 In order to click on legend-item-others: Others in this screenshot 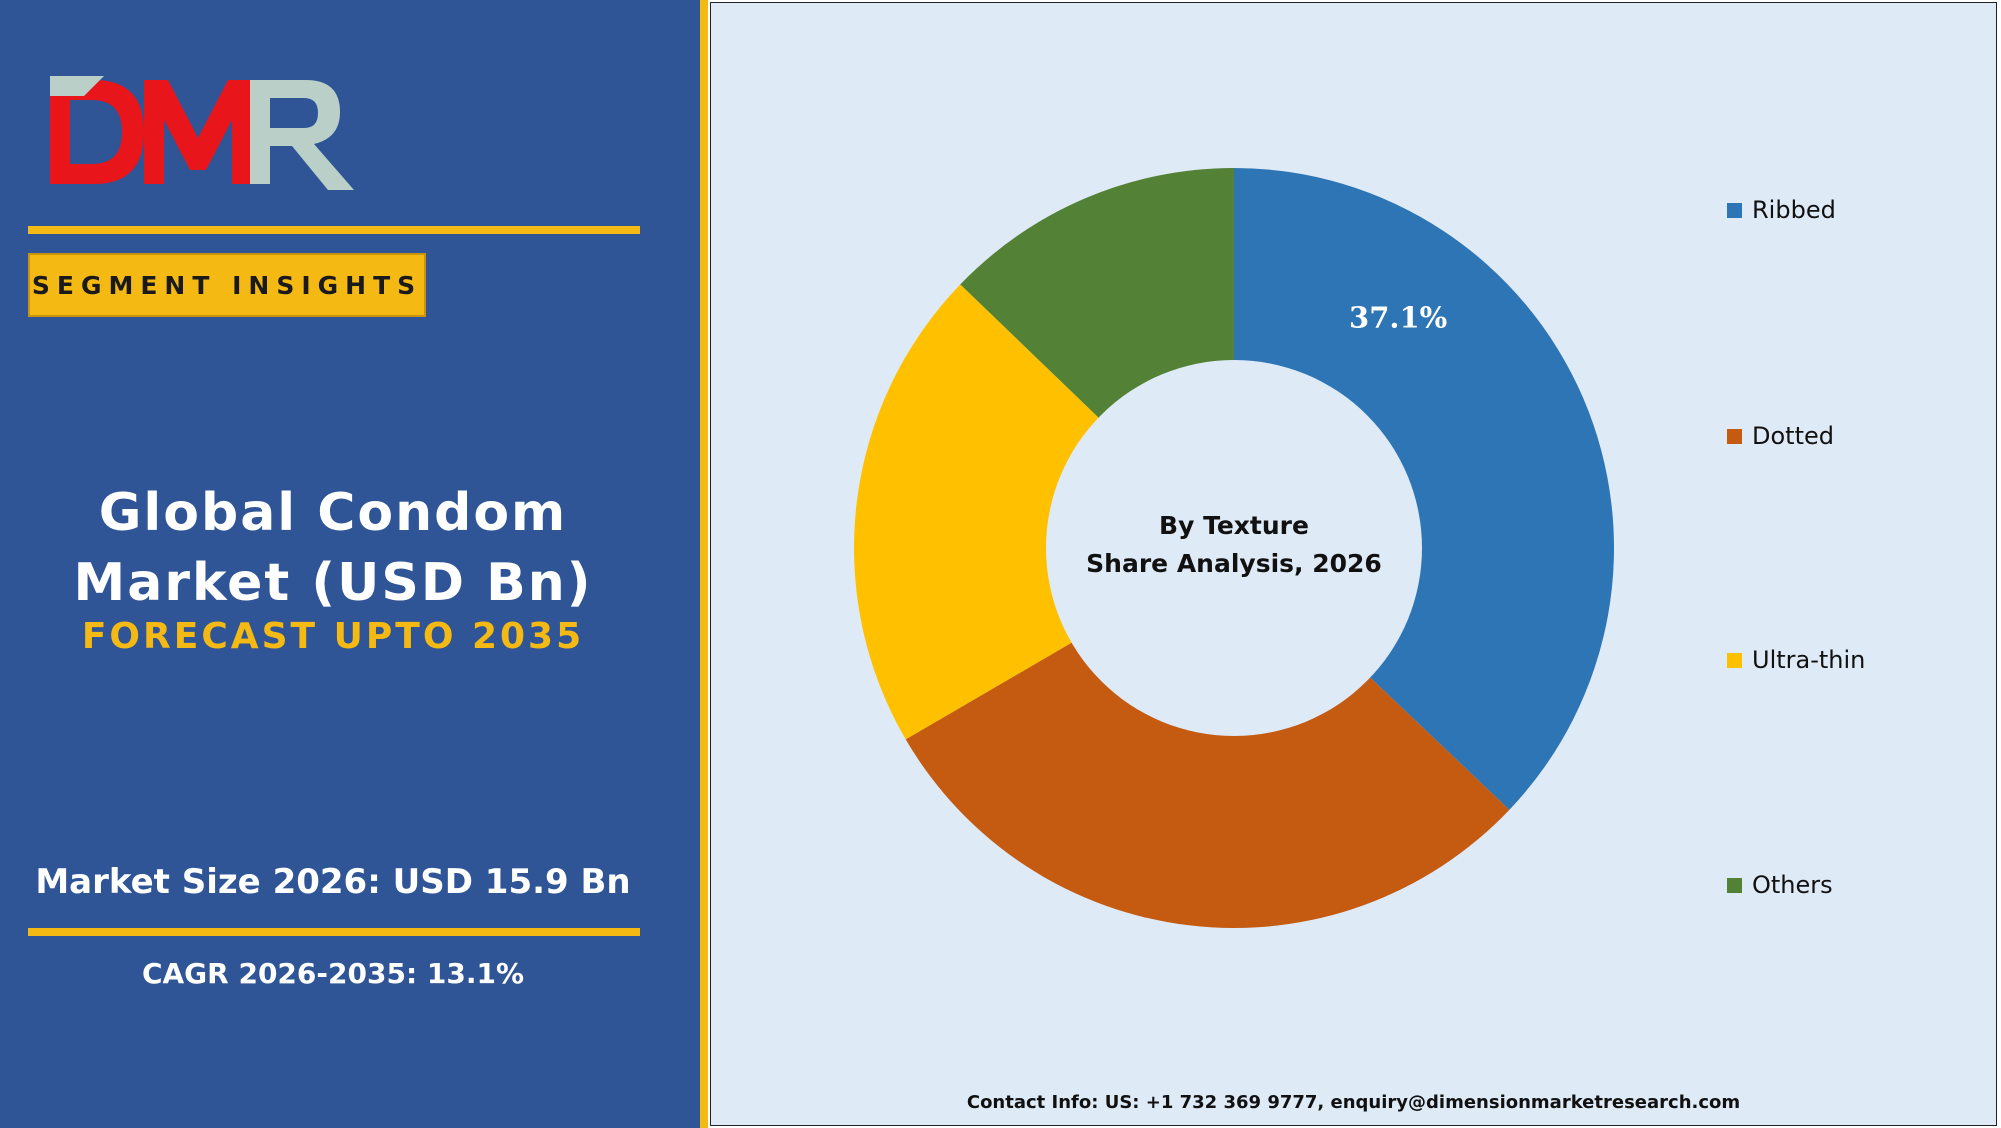, I will do `click(1780, 885)`.